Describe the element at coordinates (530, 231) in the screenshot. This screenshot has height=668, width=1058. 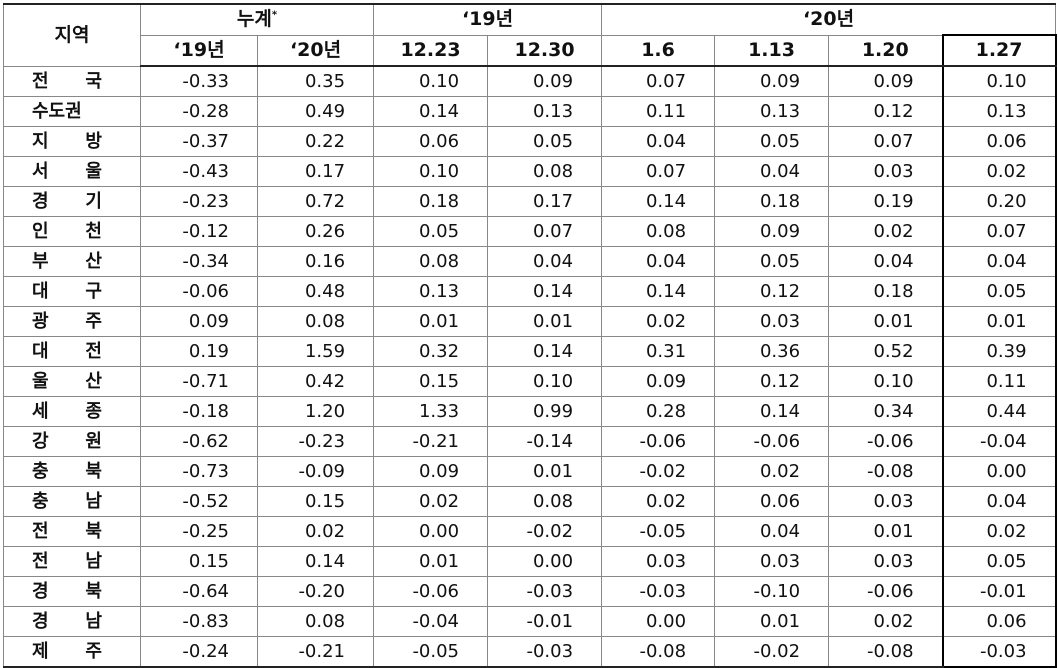
I see `table-row: 인 천 -0.12 0.26 0.05 0.07 0.08 0.09 0.02 0.07` at that location.